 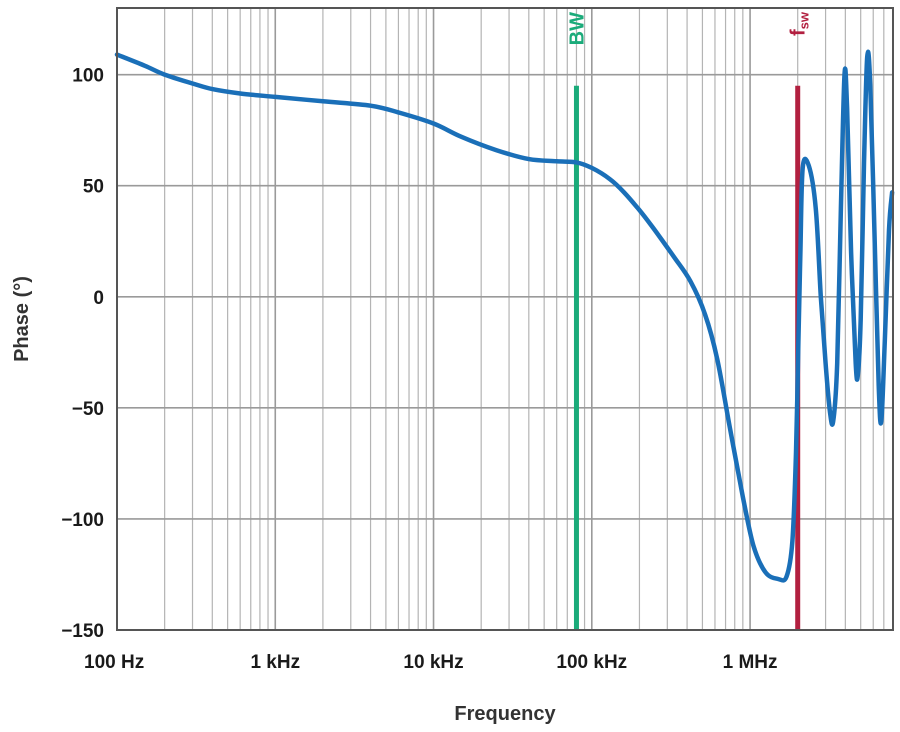 I want to click on bw-marker-label: BW, so click(x=577, y=28).